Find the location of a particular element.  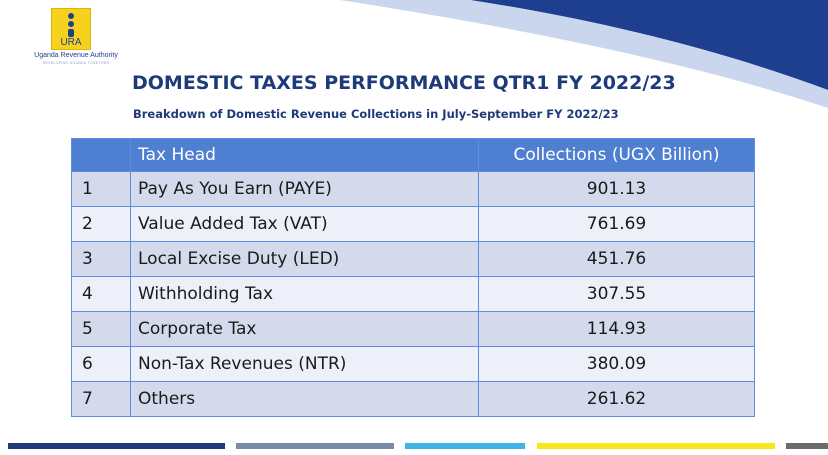

row-value: 307.55 is located at coordinates (616, 294).